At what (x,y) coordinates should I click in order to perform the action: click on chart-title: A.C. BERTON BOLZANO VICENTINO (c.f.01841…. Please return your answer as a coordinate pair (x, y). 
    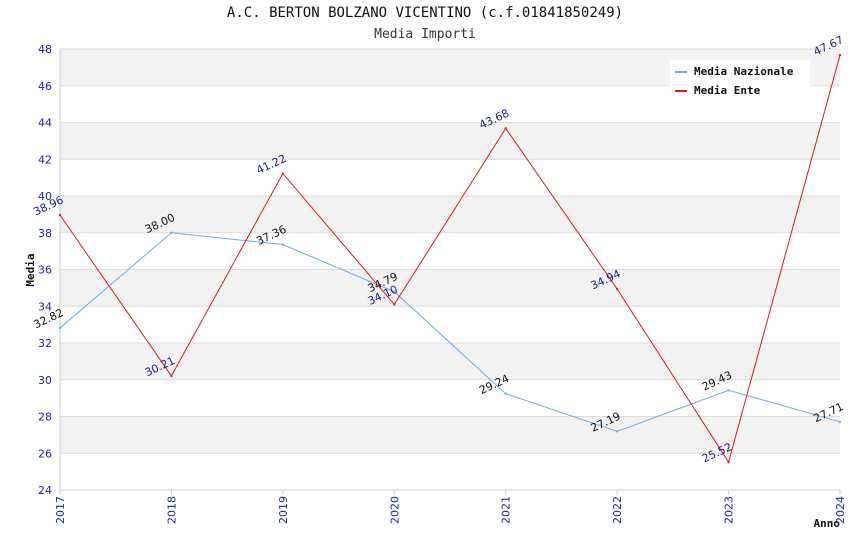
    Looking at the image, I should click on (425, 13).